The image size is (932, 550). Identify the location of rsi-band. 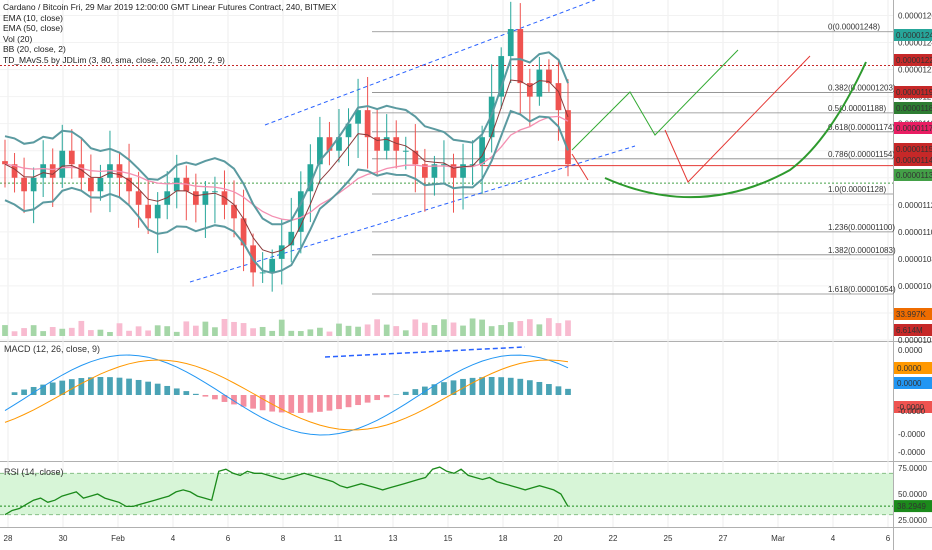
(446, 494).